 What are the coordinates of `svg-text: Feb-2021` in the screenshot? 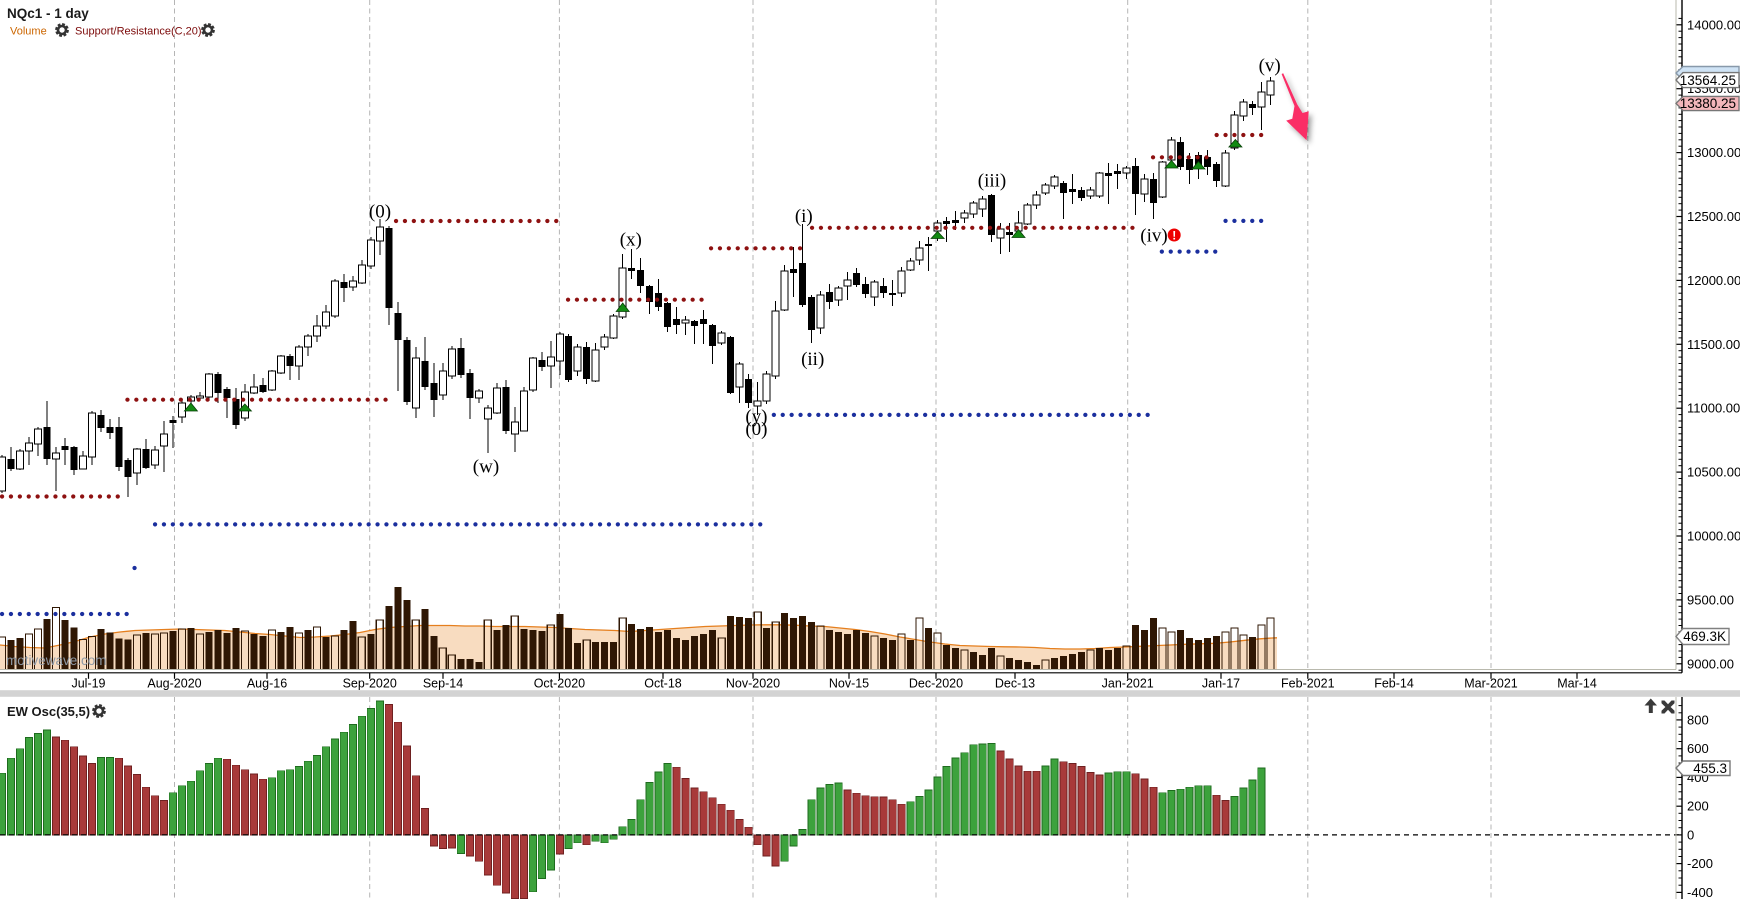 It's located at (1308, 684).